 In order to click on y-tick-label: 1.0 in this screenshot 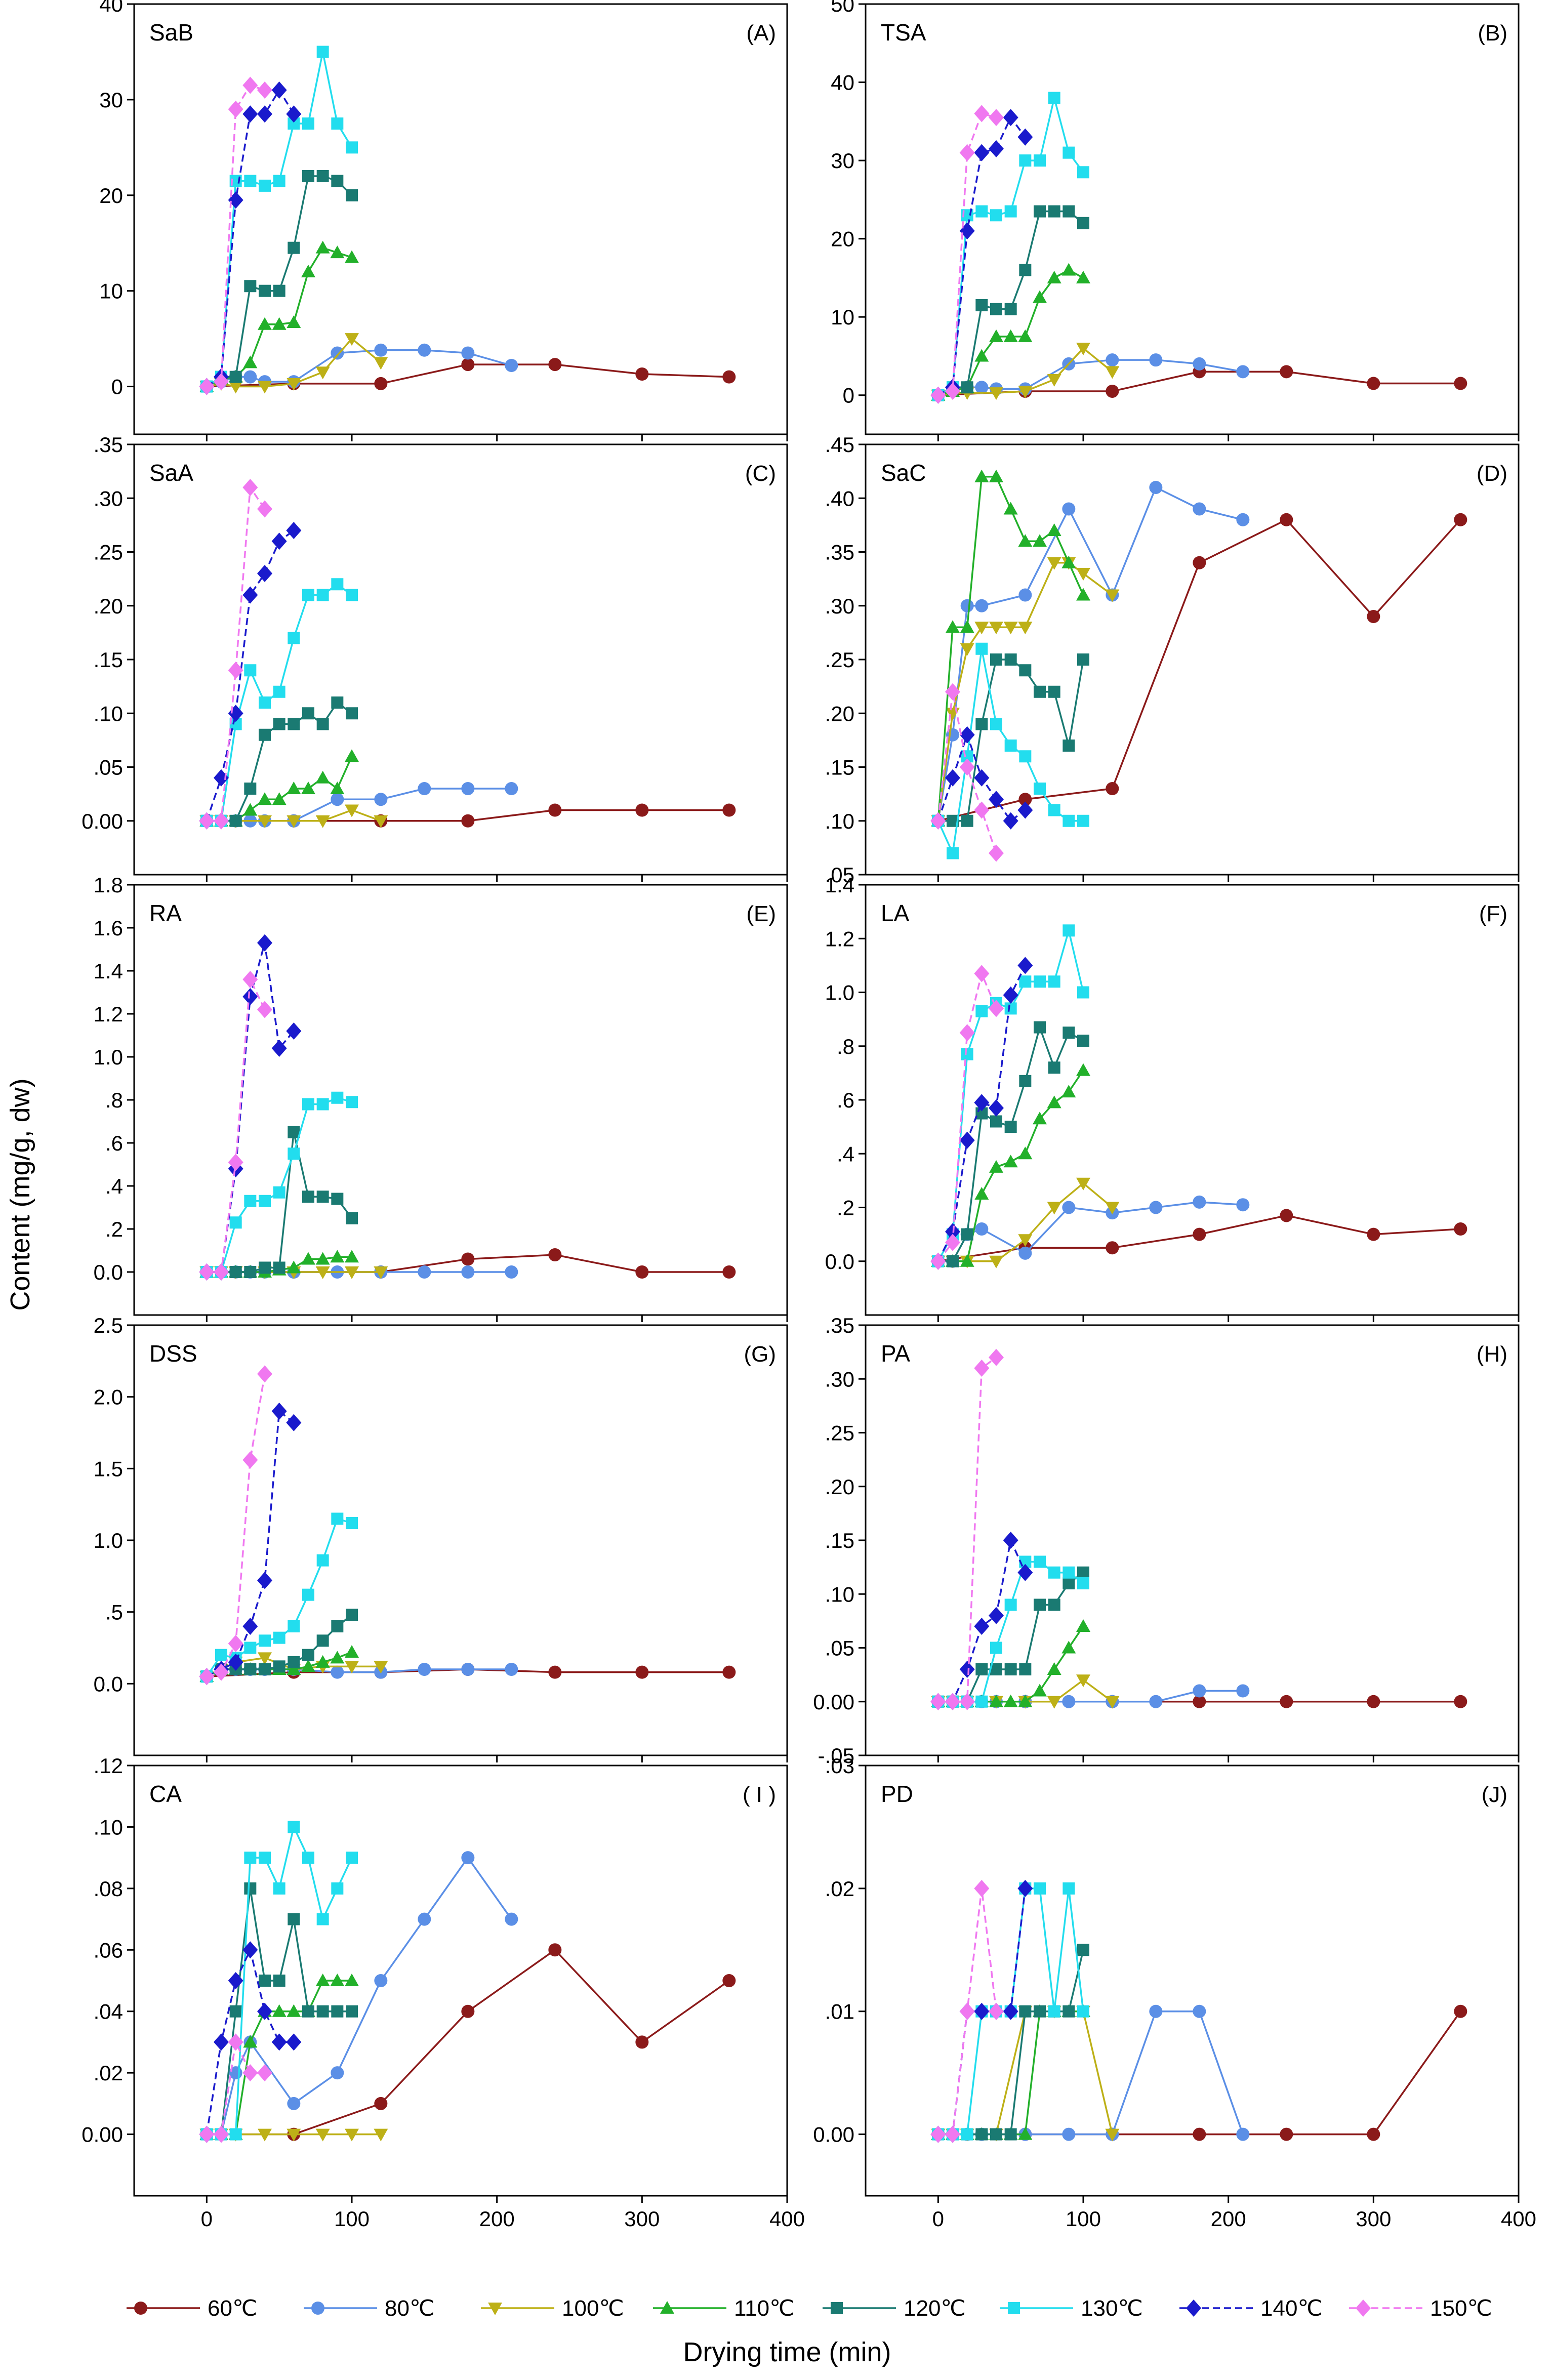, I will do `click(108, 1057)`.